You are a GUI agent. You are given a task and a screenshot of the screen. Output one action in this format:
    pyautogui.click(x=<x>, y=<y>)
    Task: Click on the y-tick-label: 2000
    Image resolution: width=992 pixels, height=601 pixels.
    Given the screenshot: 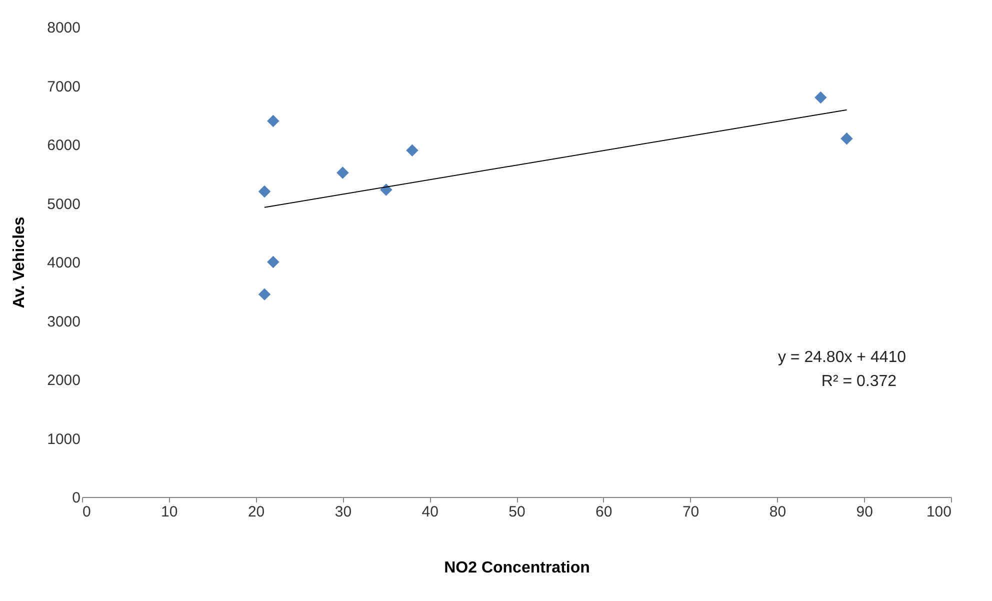 What is the action you would take?
    pyautogui.click(x=63, y=380)
    